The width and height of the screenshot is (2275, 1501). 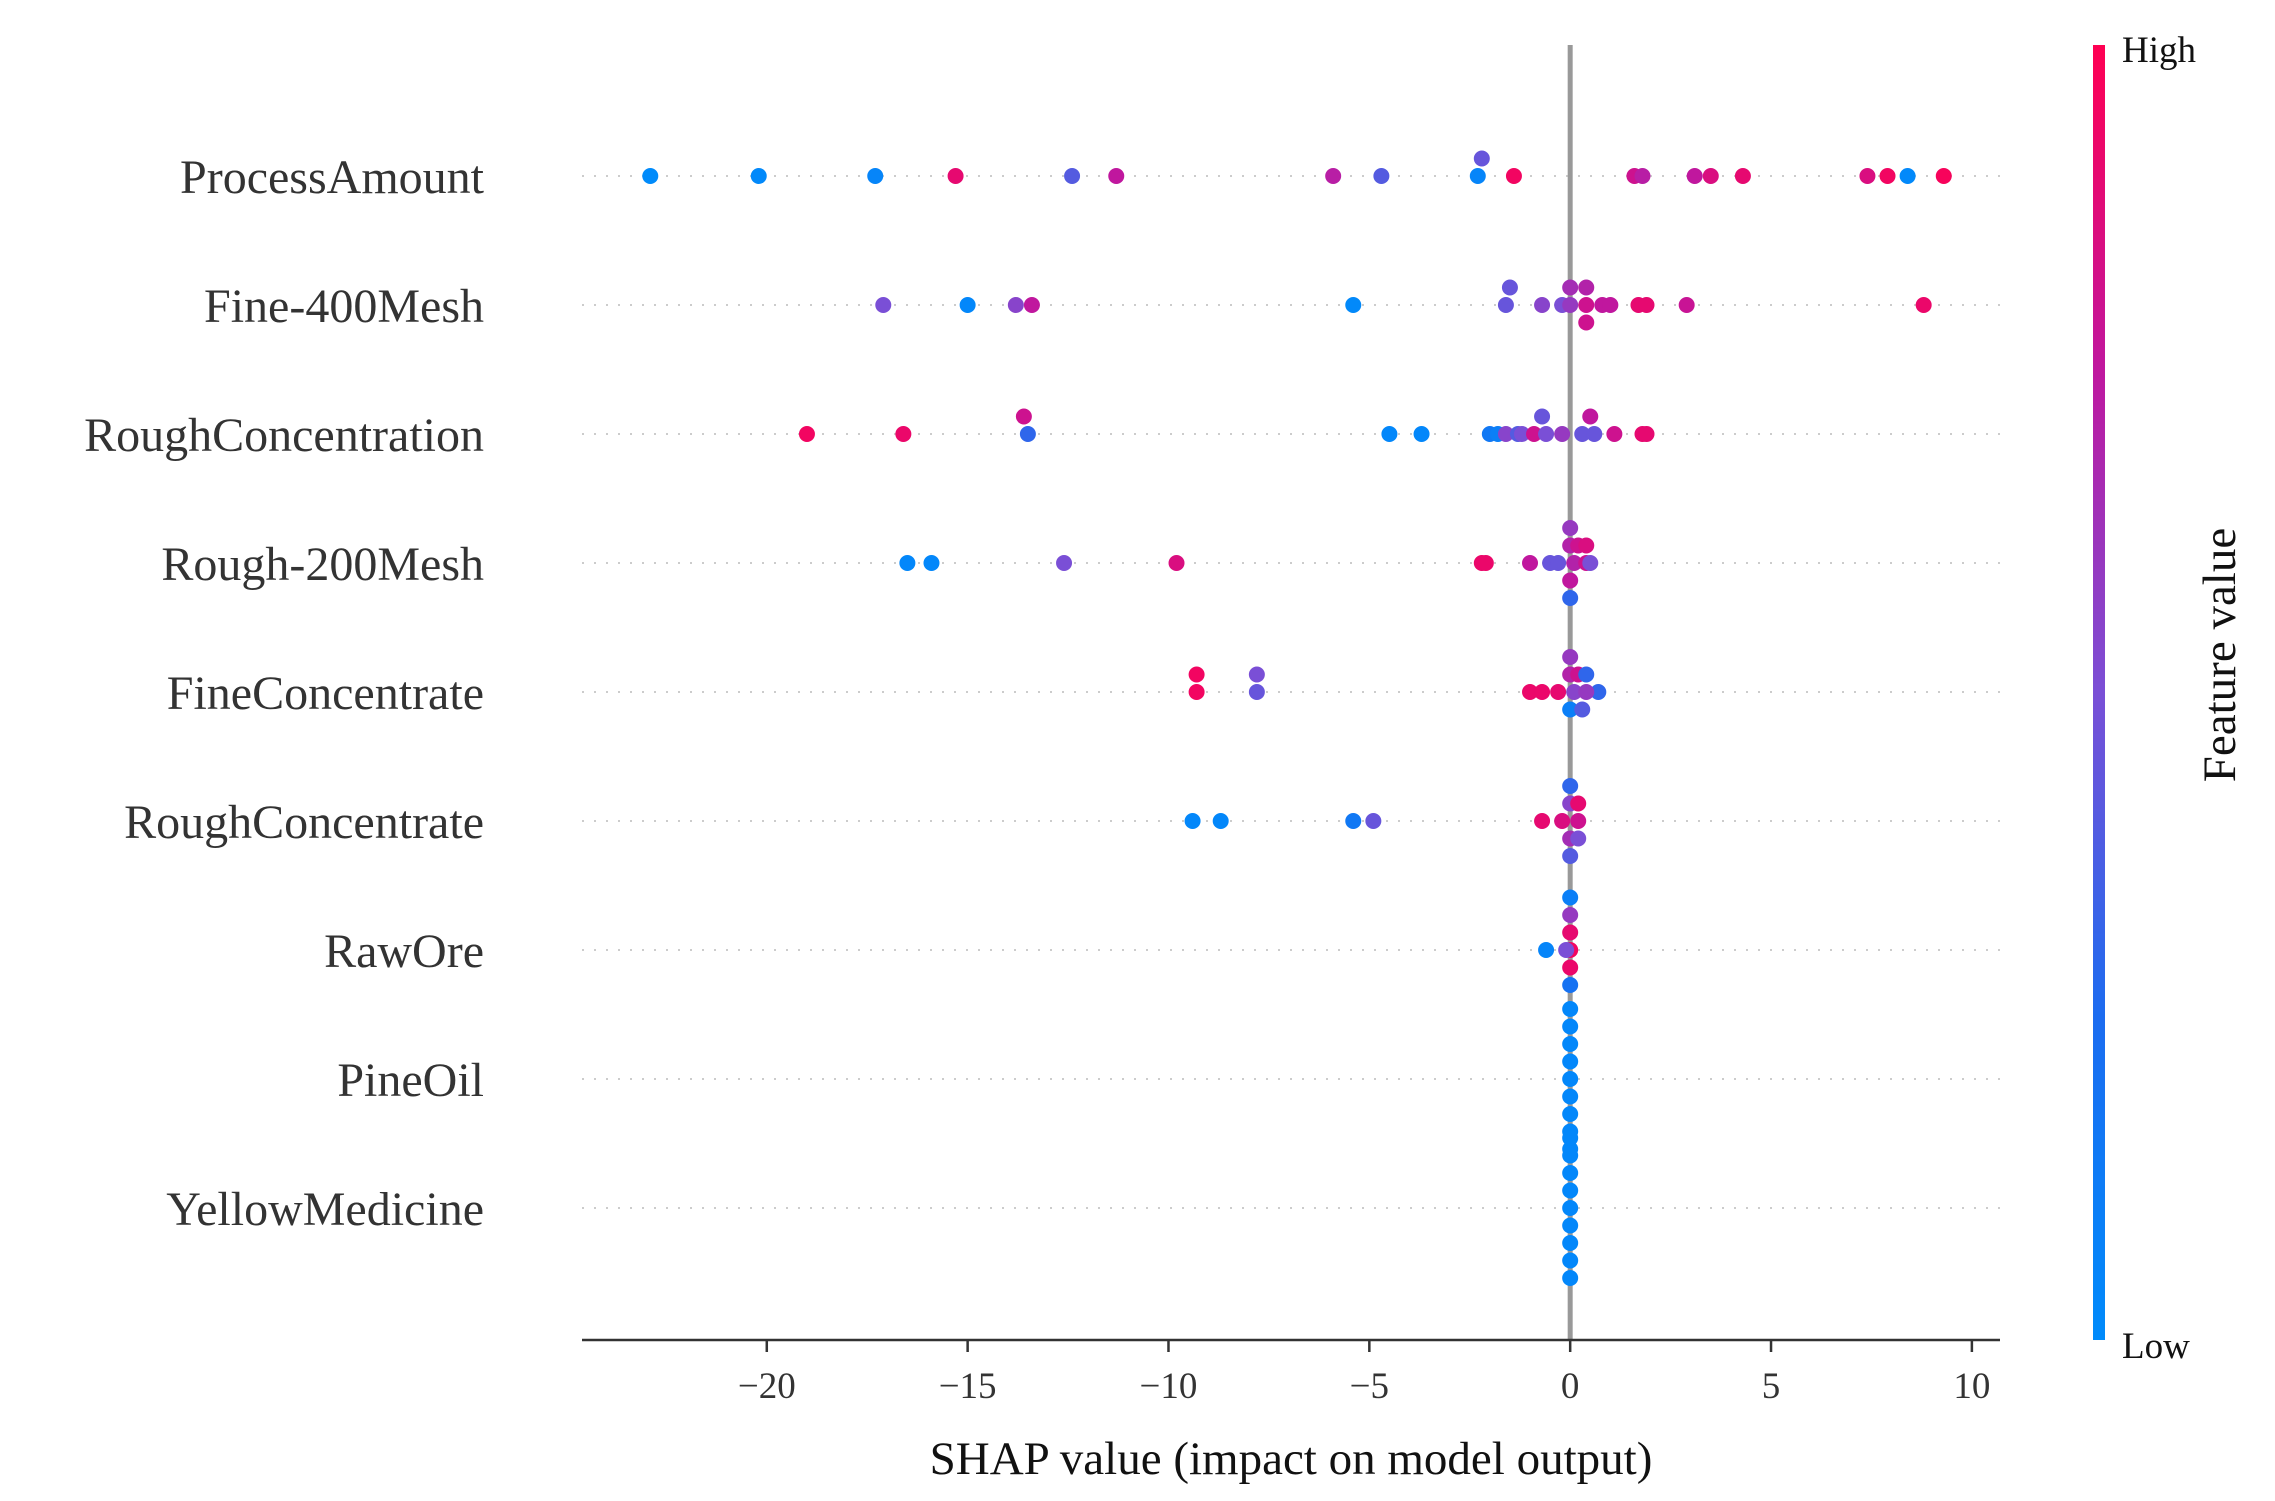 I want to click on x-tick-label: 10, so click(x=1971, y=1386).